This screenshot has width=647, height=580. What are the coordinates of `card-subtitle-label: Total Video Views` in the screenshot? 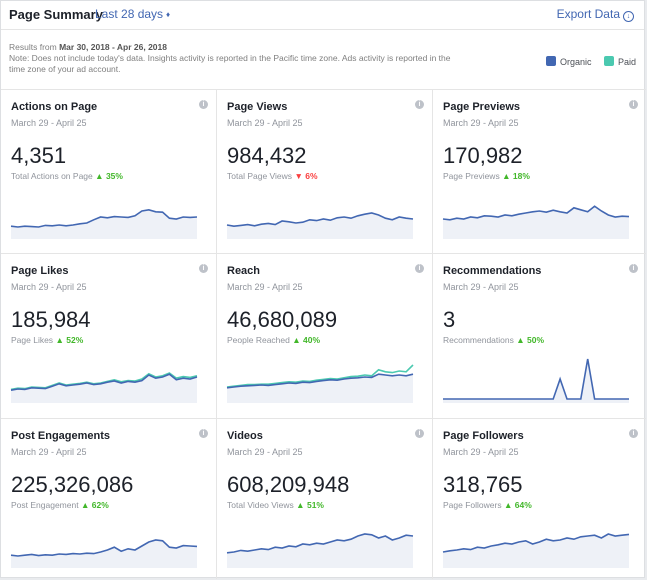 It's located at (260, 505).